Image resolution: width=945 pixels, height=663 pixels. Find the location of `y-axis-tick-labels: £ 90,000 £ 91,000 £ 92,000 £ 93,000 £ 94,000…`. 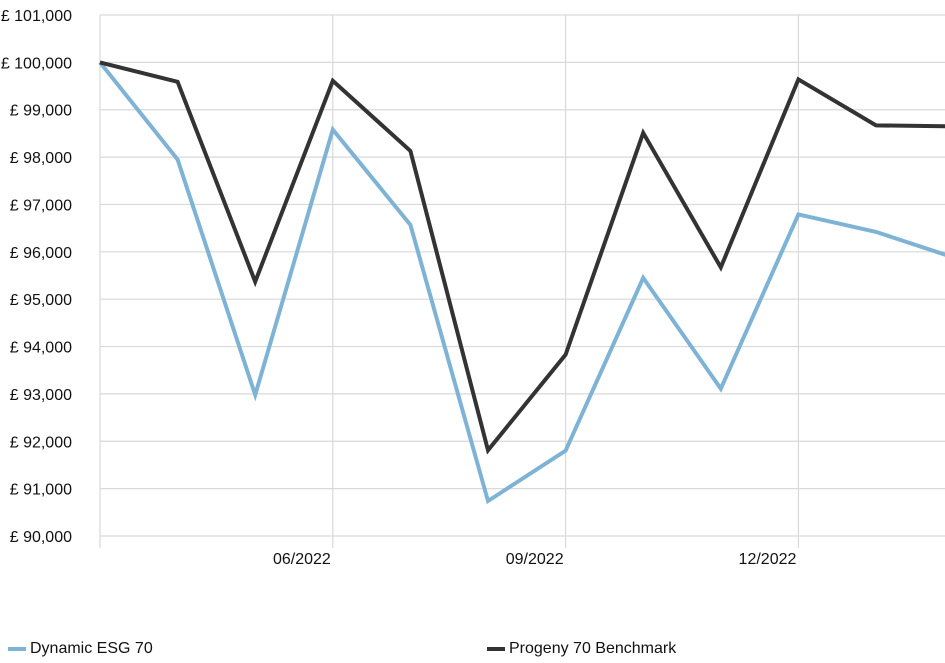

y-axis-tick-labels: £ 90,000 £ 91,000 £ 92,000 £ 93,000 £ 94,000… is located at coordinates (36, 277).